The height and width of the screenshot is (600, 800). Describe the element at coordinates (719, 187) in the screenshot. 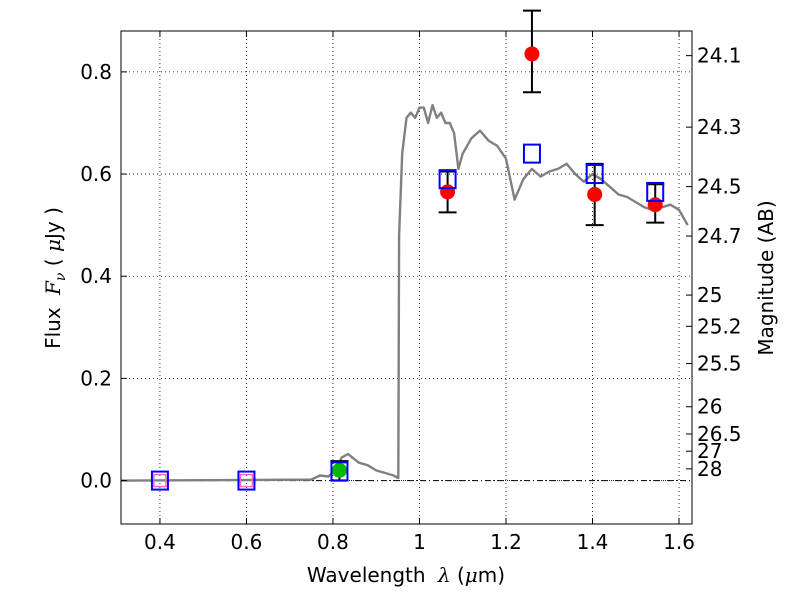

I see `mag-tick-label: 24.5` at that location.